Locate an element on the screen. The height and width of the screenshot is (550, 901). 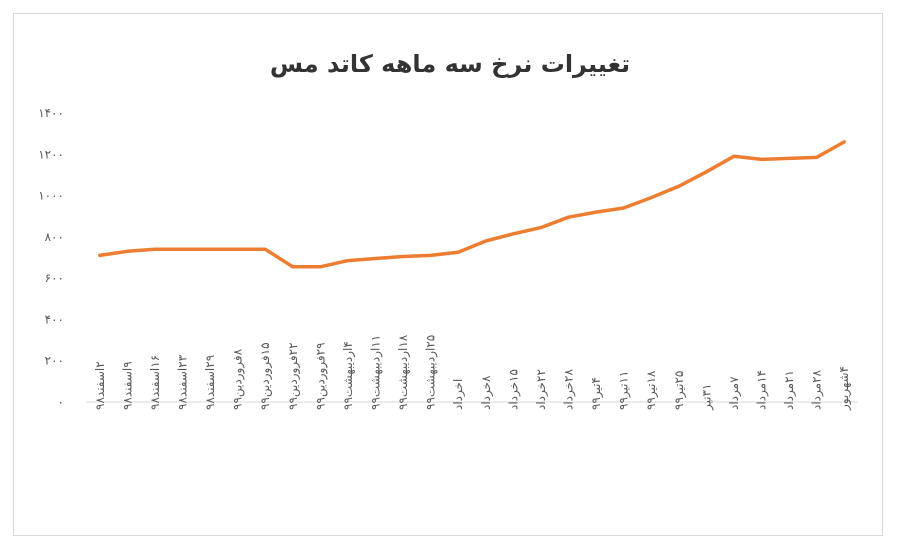
x-tick-label: ۲۹اسفند۹۸ is located at coordinates (210, 382).